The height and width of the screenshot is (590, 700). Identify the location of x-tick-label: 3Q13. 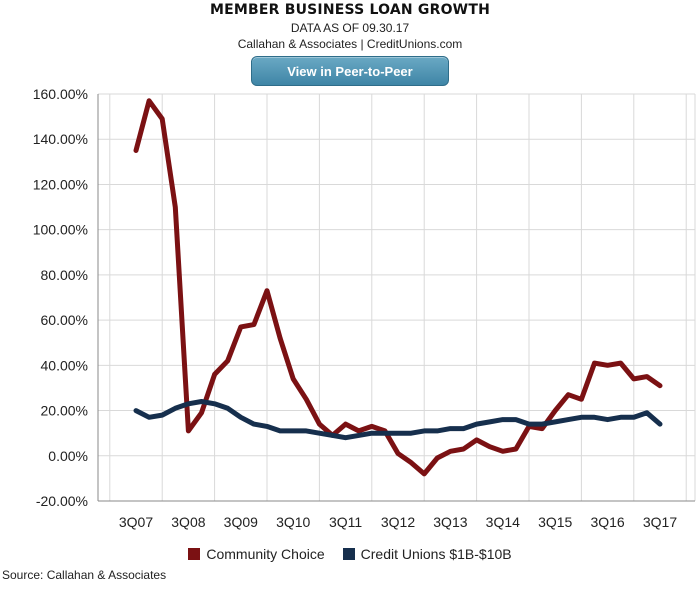
(450, 522).